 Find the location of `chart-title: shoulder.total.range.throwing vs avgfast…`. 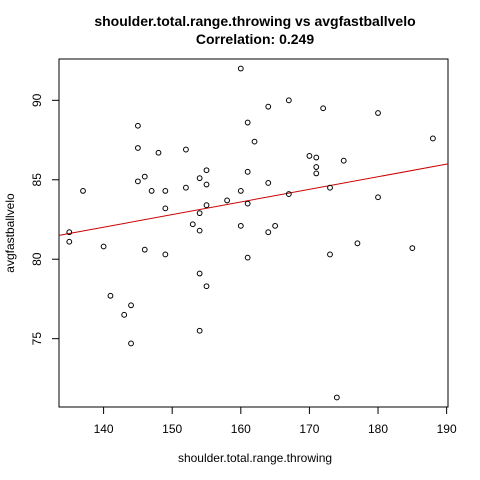

chart-title: shoulder.total.range.throwing vs avgfast… is located at coordinates (254, 21).